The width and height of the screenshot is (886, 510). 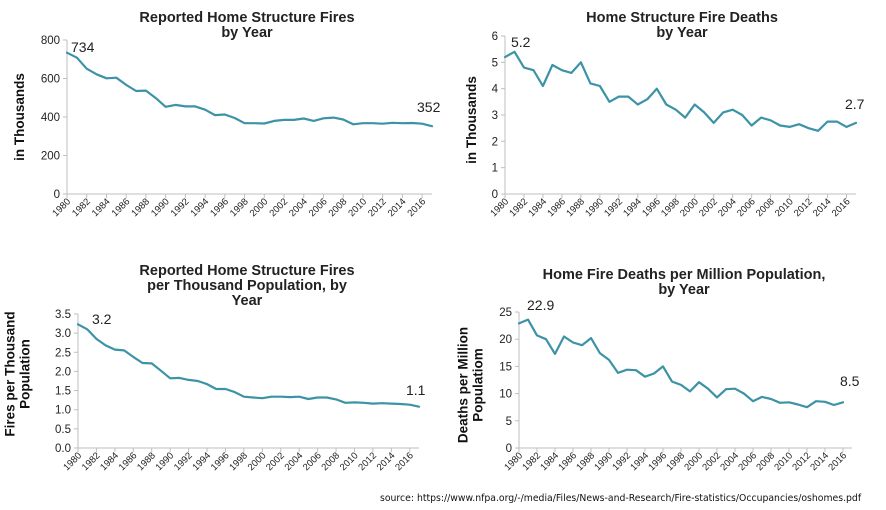 What do you see at coordinates (684, 275) in the screenshot?
I see `chart-title-line: Home Fire Deaths per Million Population,` at bounding box center [684, 275].